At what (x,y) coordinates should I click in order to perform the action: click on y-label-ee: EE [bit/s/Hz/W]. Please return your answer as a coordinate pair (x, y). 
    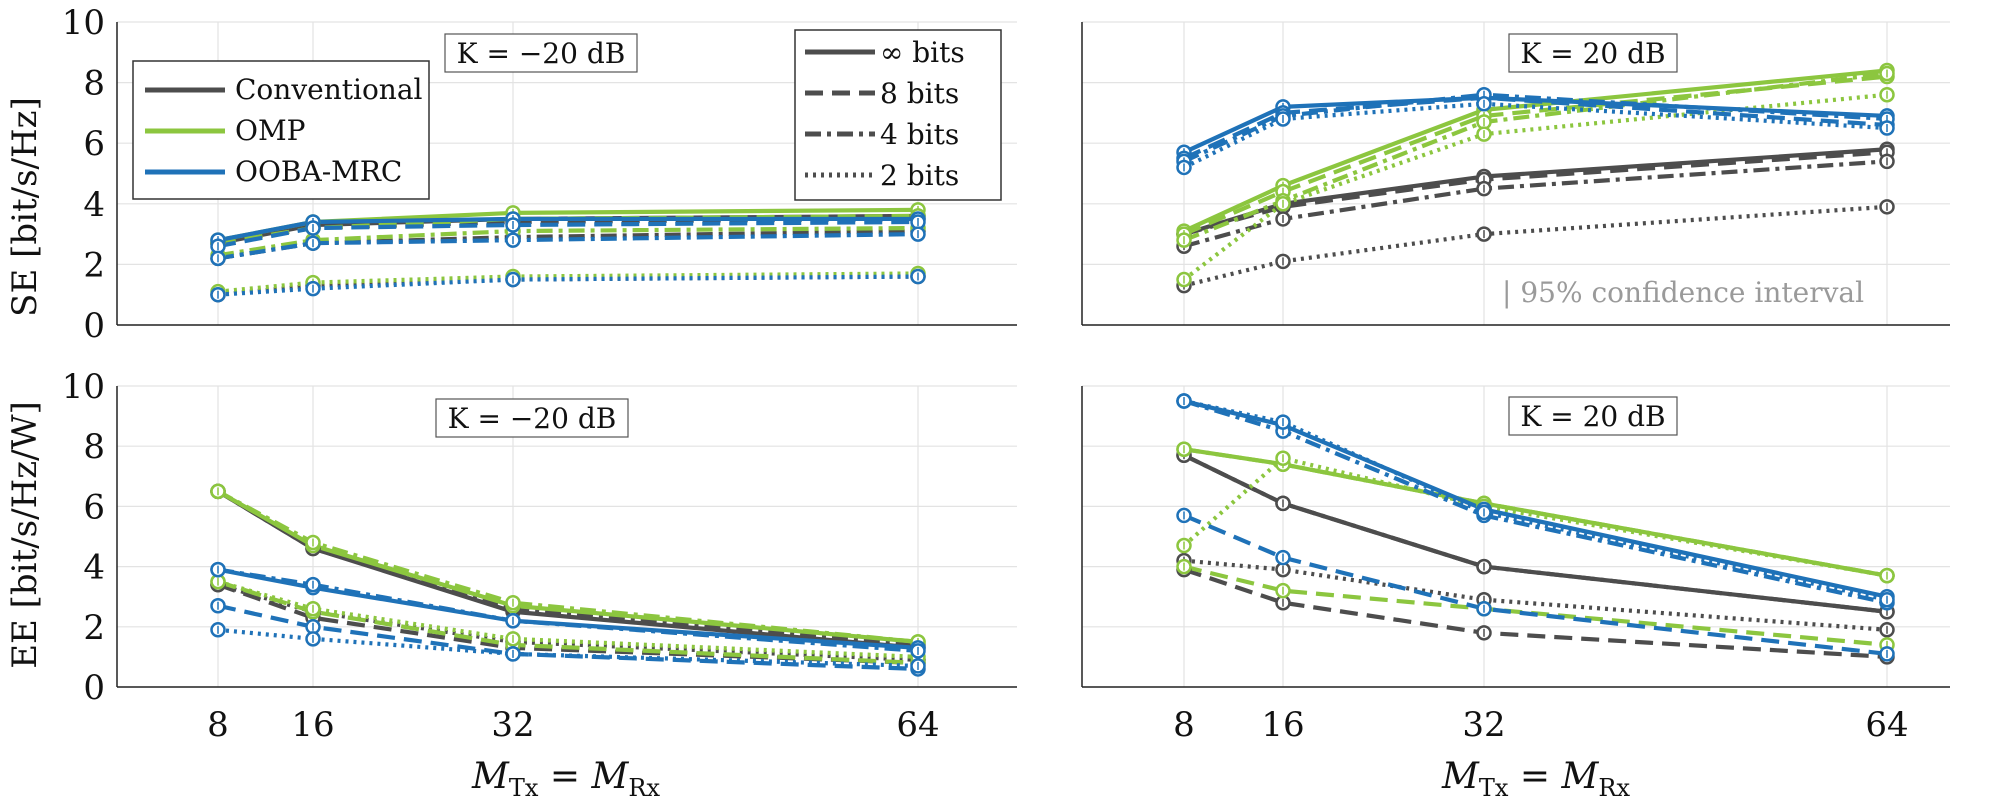
    Looking at the image, I should click on (25, 535).